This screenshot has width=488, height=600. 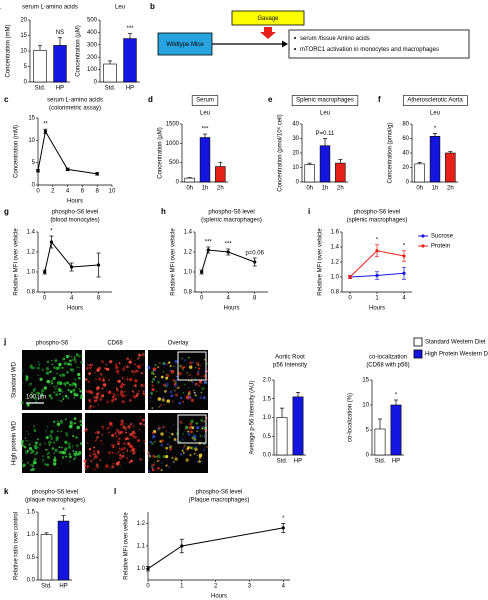 What do you see at coordinates (335, 278) in the screenshot?
I see `y-tick-label: 1.0` at bounding box center [335, 278].